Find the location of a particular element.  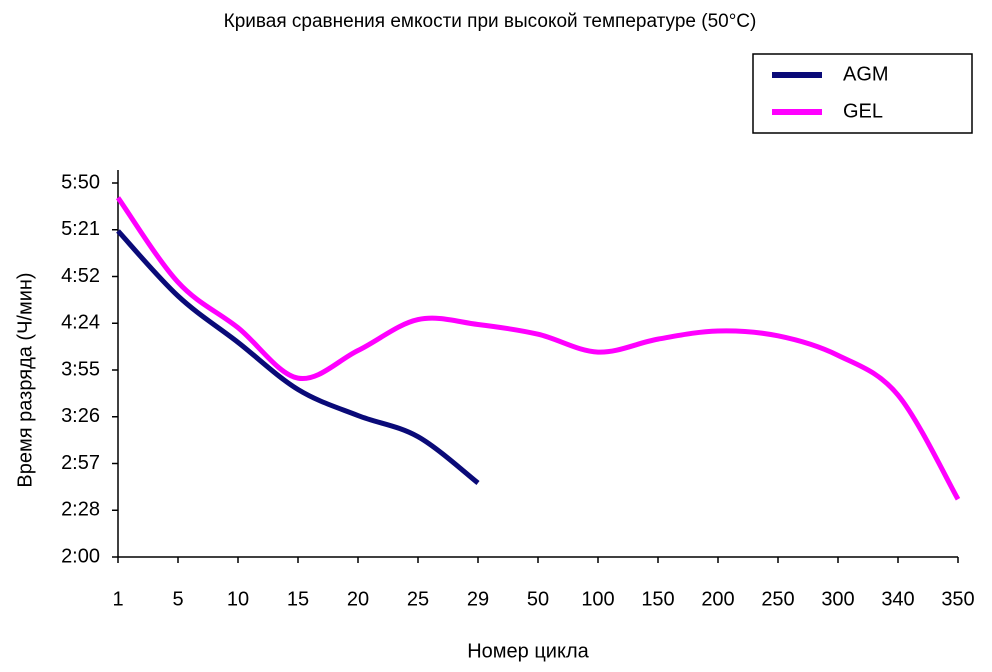

y-axis-label: Время разряда (Ч/мин) is located at coordinates (25, 379).